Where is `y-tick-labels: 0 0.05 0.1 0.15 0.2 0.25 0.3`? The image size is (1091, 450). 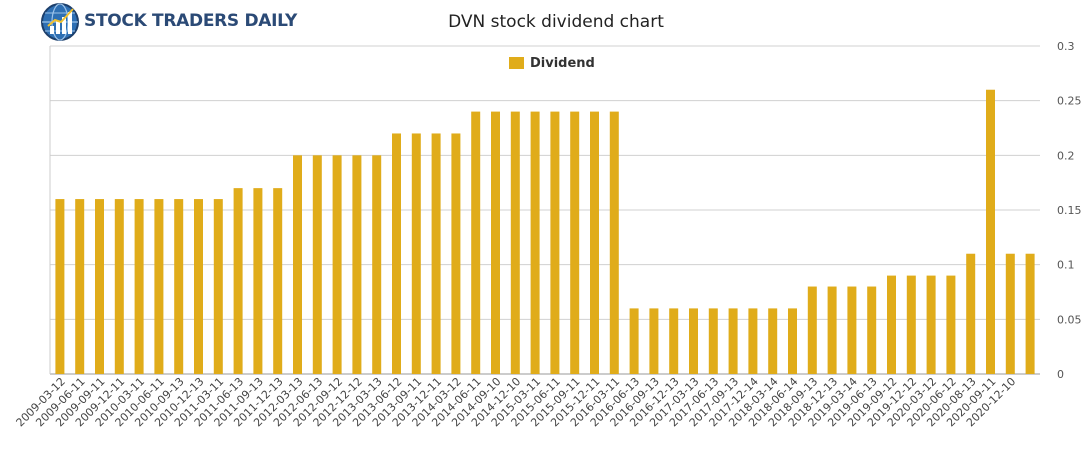
y-tick-labels: 0 0.05 0.1 0.15 0.2 0.25 0.3 is located at coordinates (1069, 210).